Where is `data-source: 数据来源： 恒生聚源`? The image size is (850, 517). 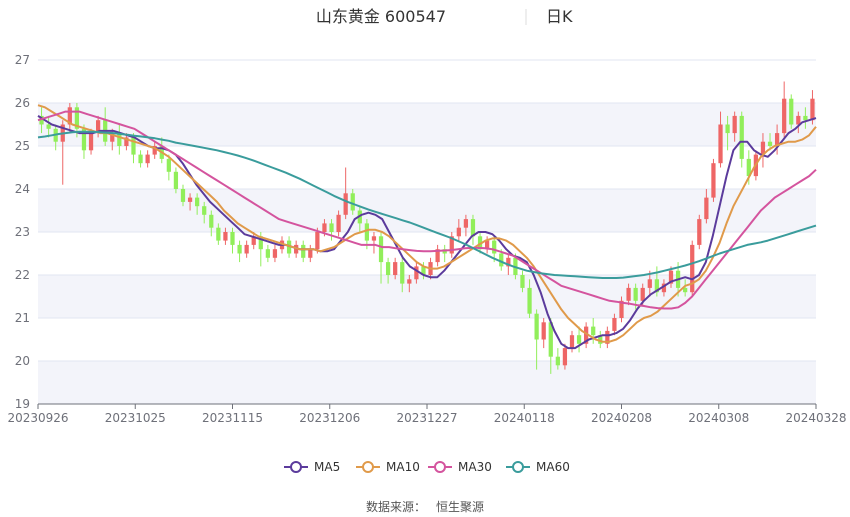 data-source: 数据来源： 恒生聚源 is located at coordinates (425, 506).